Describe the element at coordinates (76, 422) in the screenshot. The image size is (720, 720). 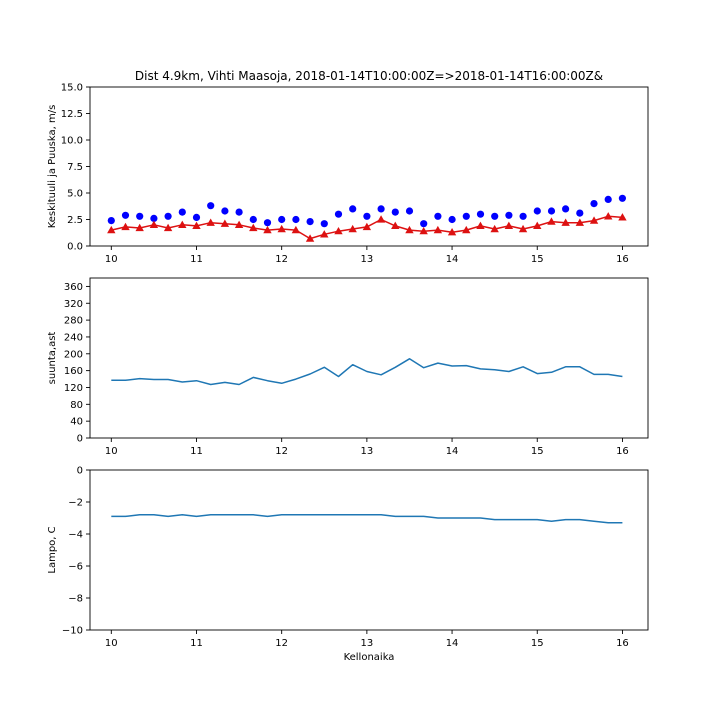
I see `y-tick-label: 40` at that location.